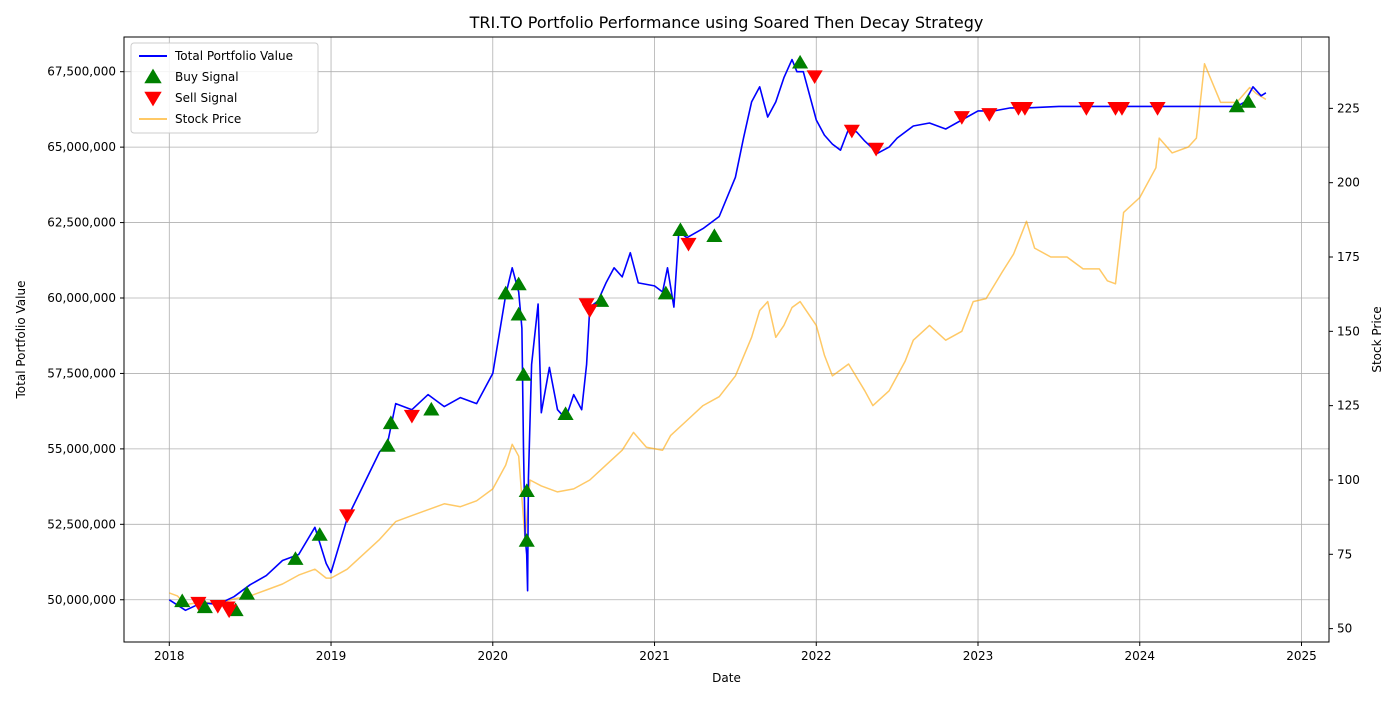 The image size is (1400, 704). Describe the element at coordinates (493, 656) in the screenshot. I see `x-tick-label: 2020` at that location.